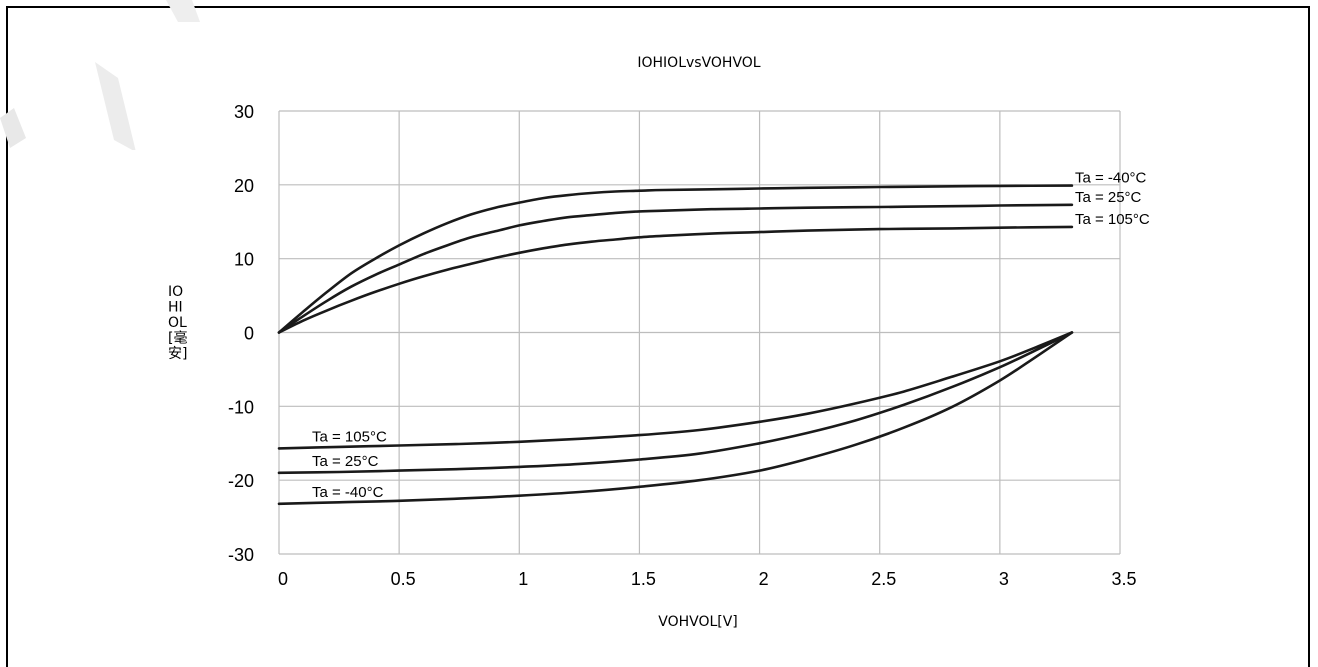  I want to click on x-tick-label: 1, so click(523, 579).